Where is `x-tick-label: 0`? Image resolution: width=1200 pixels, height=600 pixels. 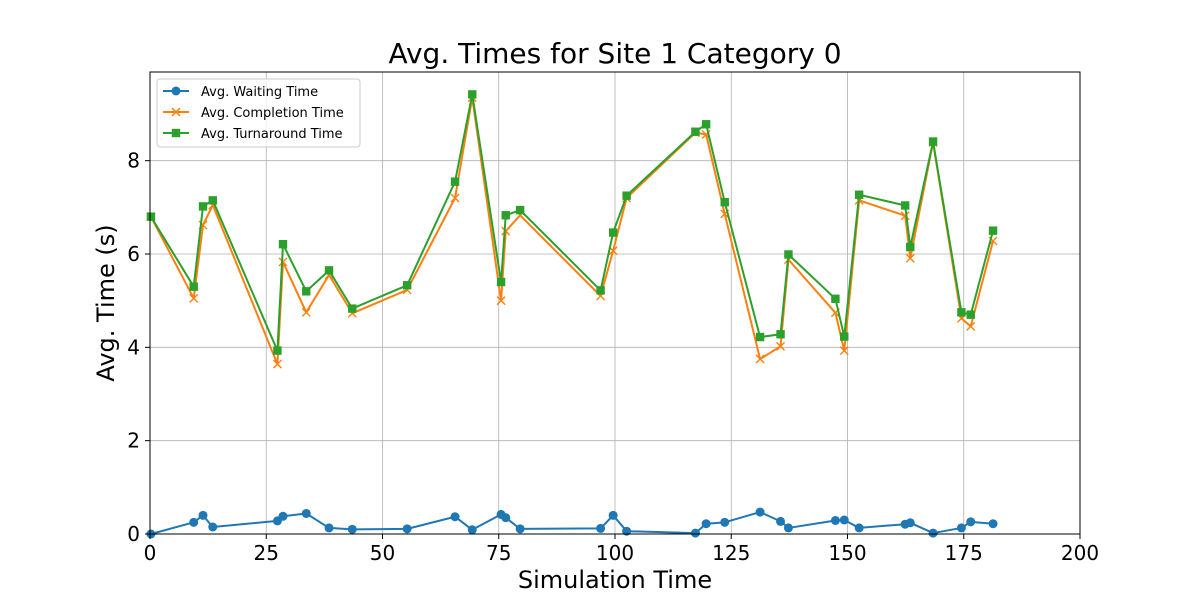
x-tick-label: 0 is located at coordinates (150, 553).